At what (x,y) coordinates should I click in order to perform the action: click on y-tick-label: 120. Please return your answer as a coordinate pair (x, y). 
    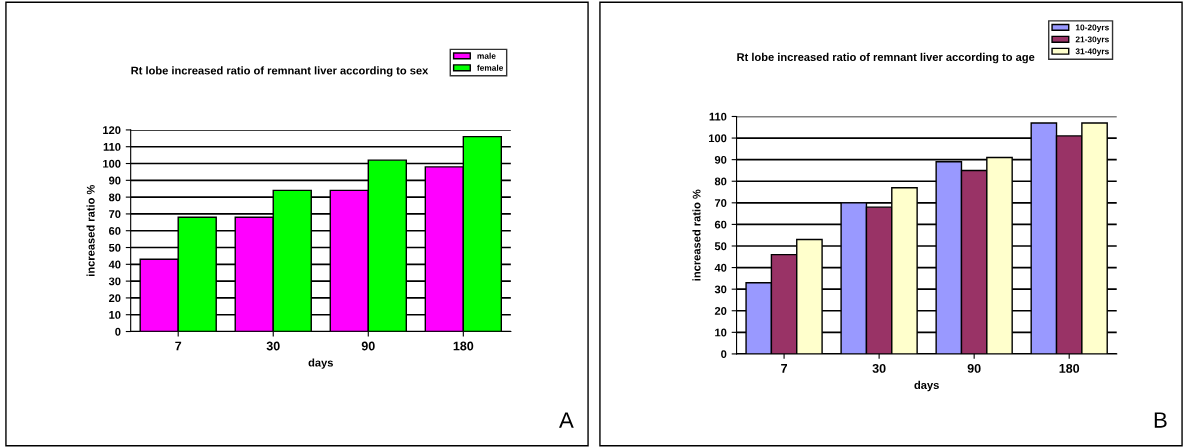
    Looking at the image, I should click on (112, 130).